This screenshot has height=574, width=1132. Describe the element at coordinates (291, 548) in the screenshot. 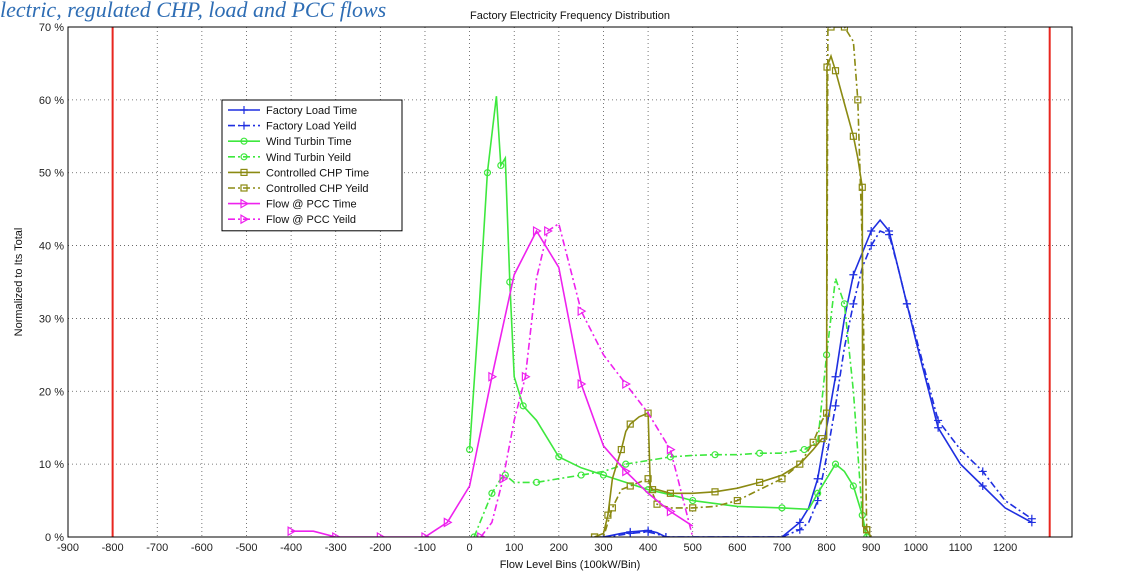

I see `x-tick-label: -400` at that location.